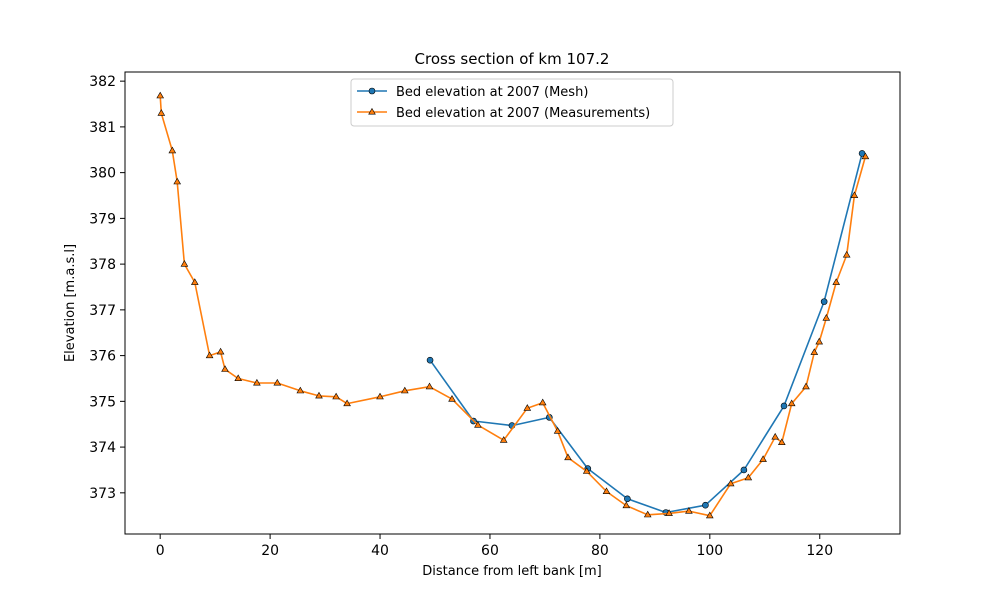  What do you see at coordinates (102, 311) in the screenshot?
I see `y-tick-label: 377` at bounding box center [102, 311].